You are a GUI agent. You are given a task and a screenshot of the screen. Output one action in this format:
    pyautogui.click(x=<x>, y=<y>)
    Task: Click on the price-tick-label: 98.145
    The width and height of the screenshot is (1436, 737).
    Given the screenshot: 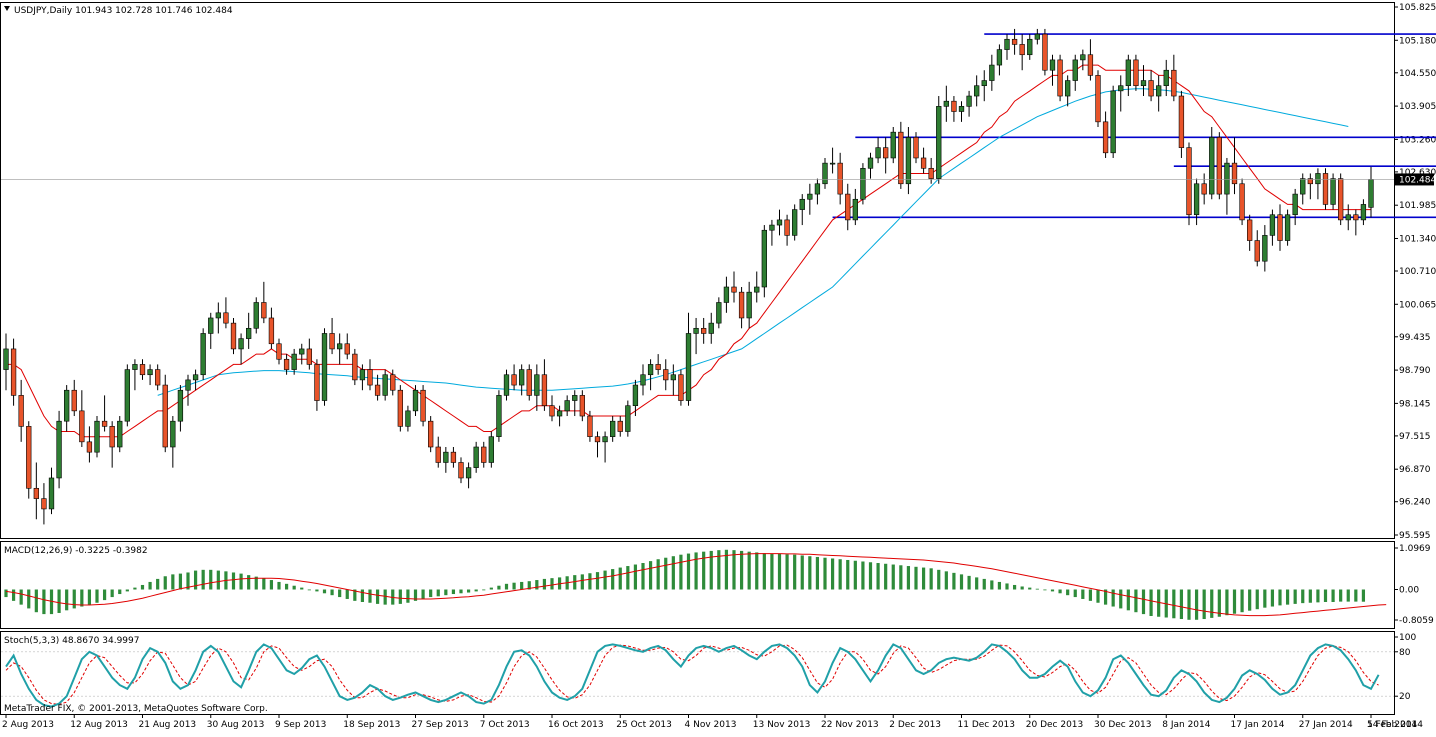 What is the action you would take?
    pyautogui.click(x=1415, y=404)
    